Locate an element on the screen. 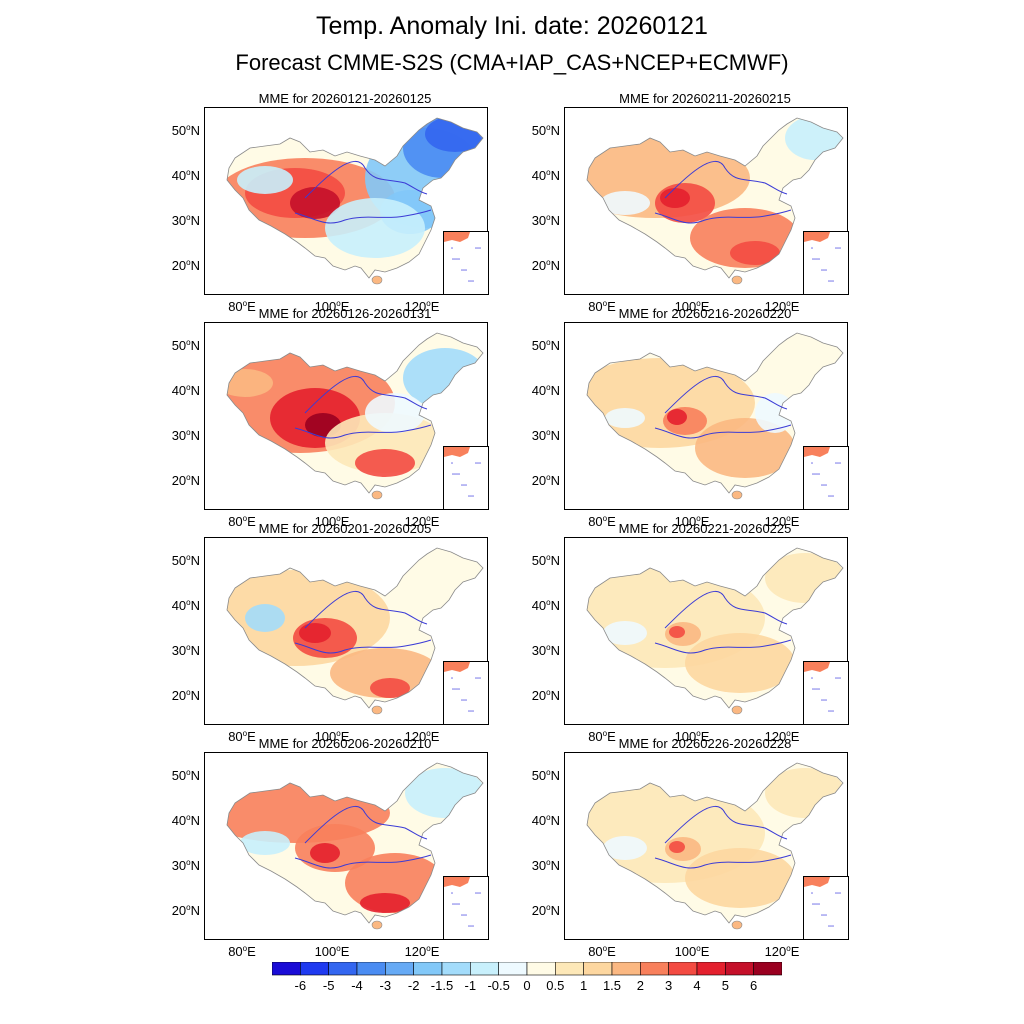  map-field is located at coordinates (715, 631).